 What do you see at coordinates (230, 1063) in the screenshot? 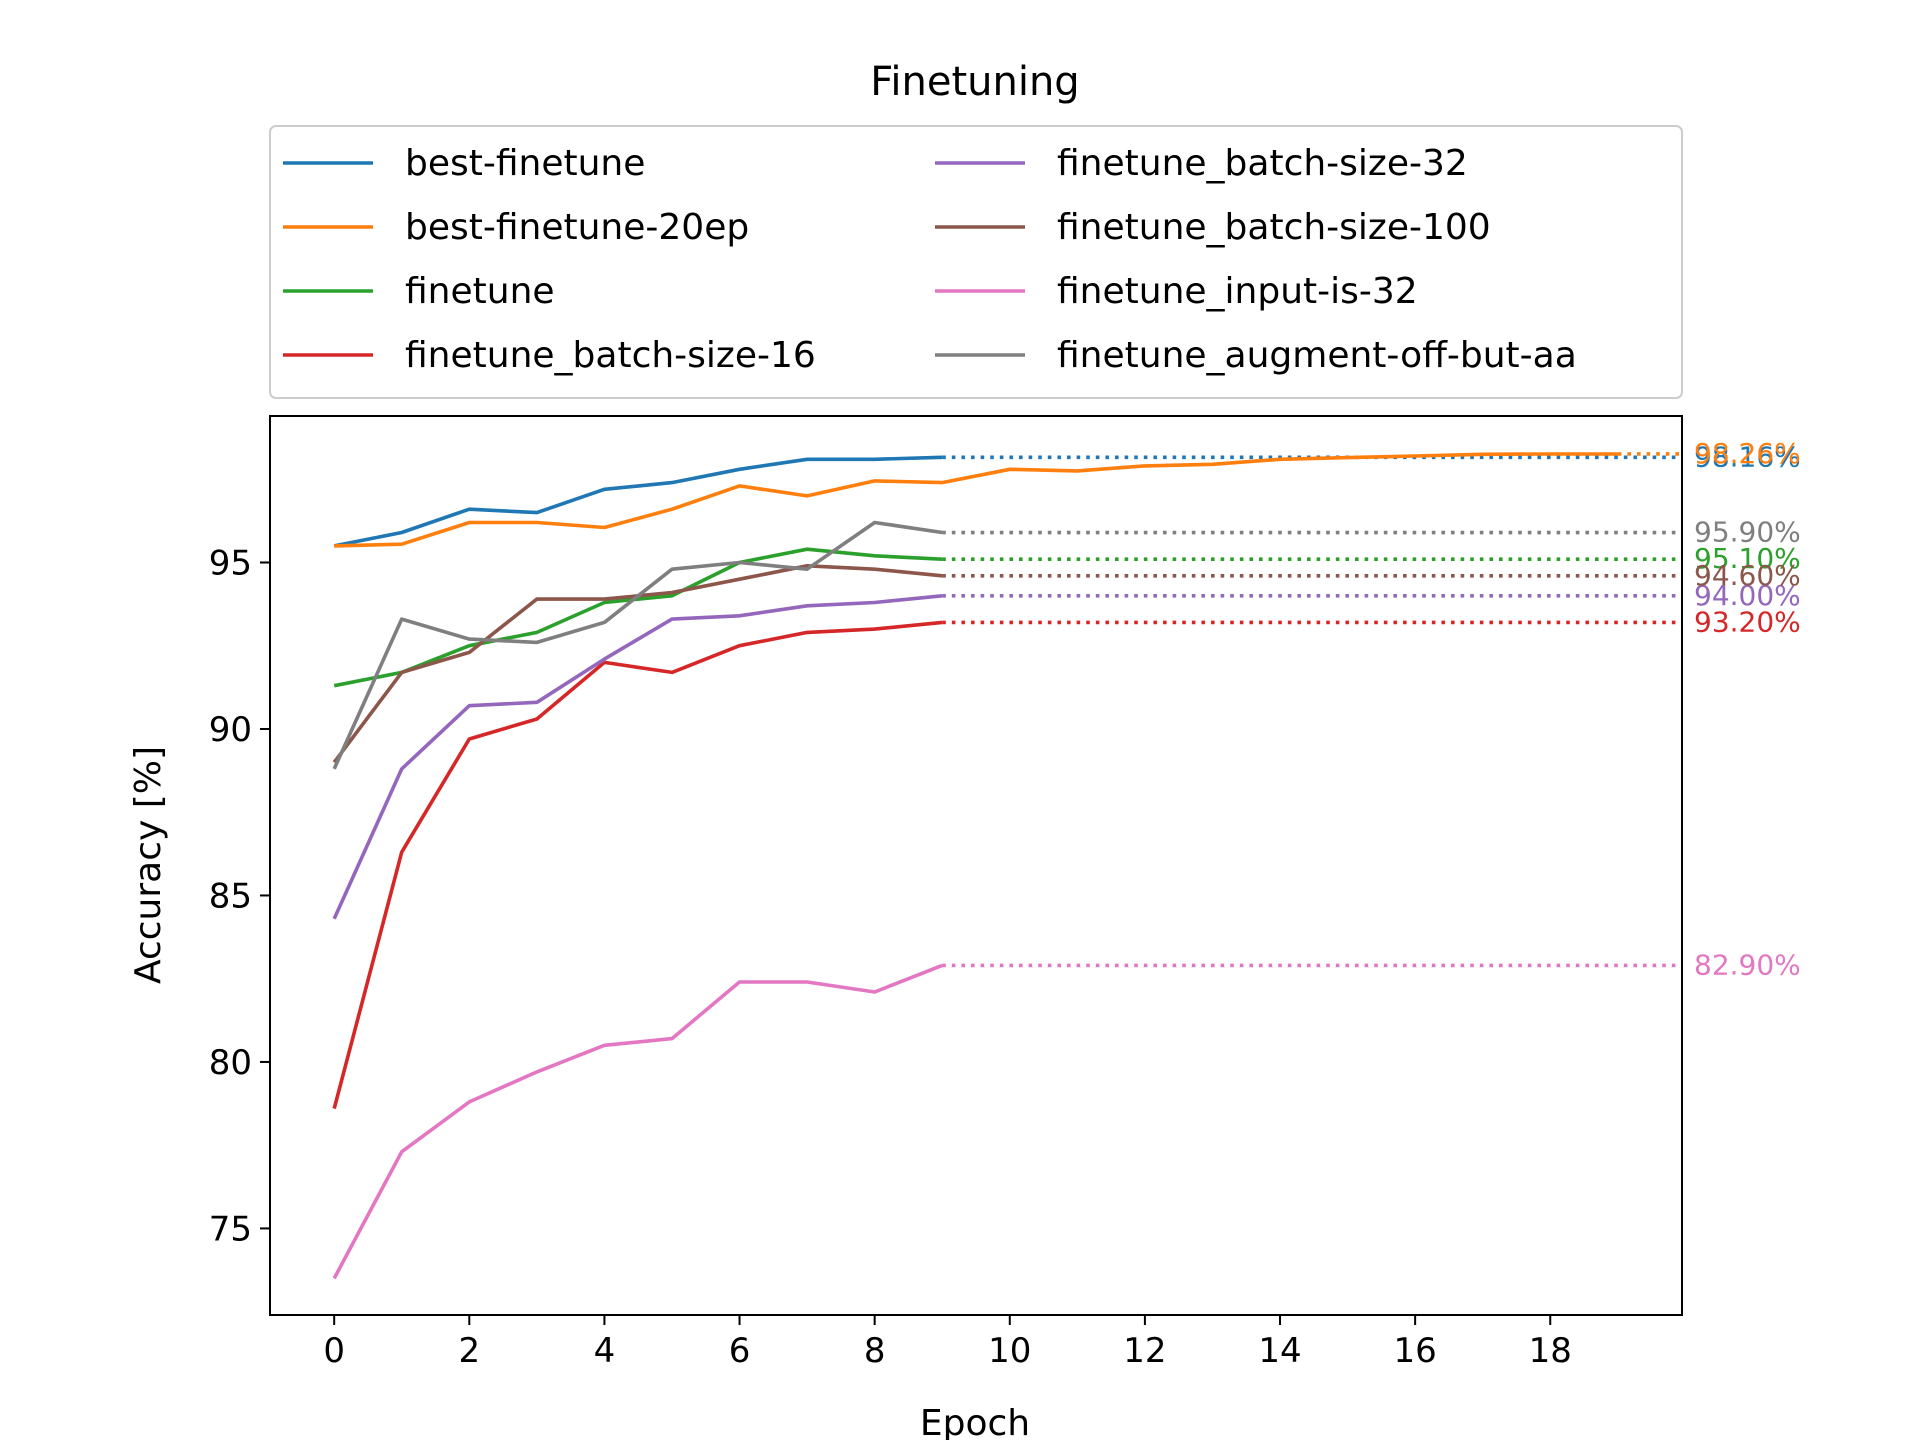
I see `y-tick-label-1: 80` at bounding box center [230, 1063].